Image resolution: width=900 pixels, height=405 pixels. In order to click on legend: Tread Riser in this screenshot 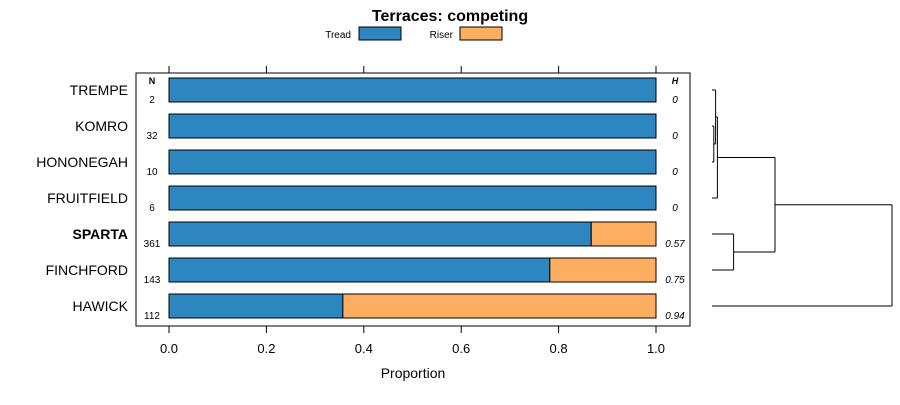, I will do `click(414, 33)`.